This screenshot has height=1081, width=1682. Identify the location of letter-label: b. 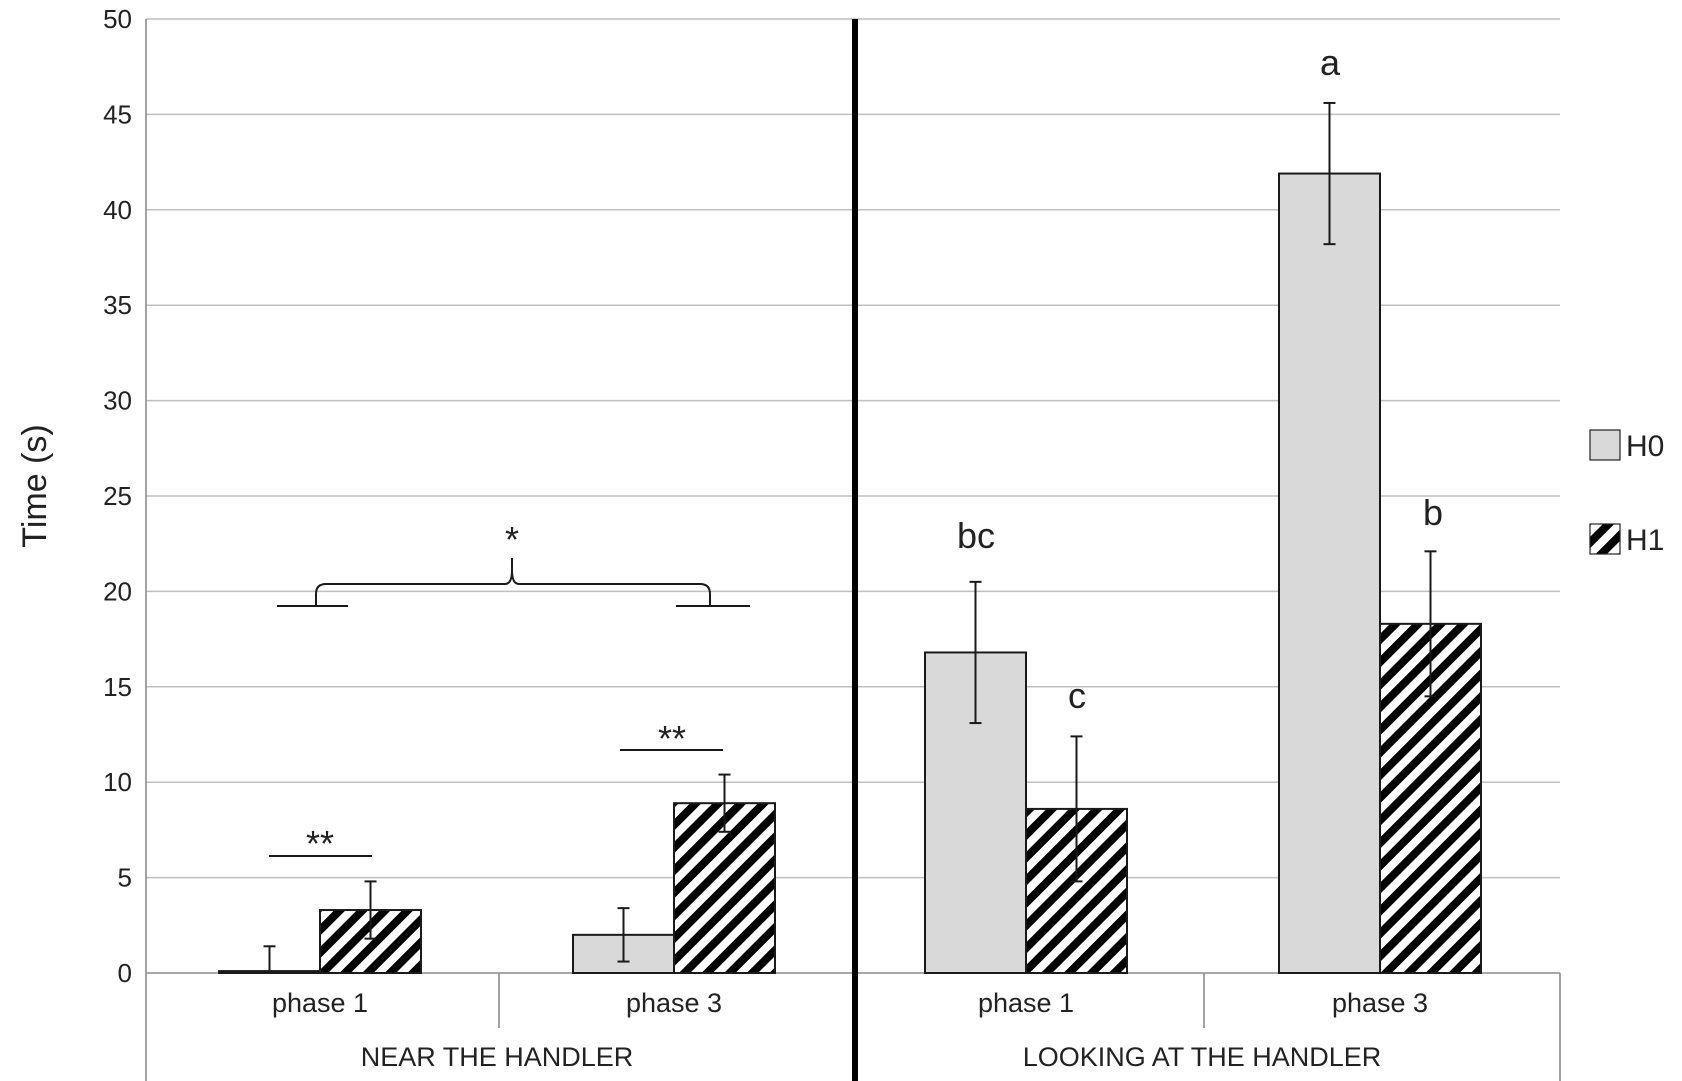
(1433, 512).